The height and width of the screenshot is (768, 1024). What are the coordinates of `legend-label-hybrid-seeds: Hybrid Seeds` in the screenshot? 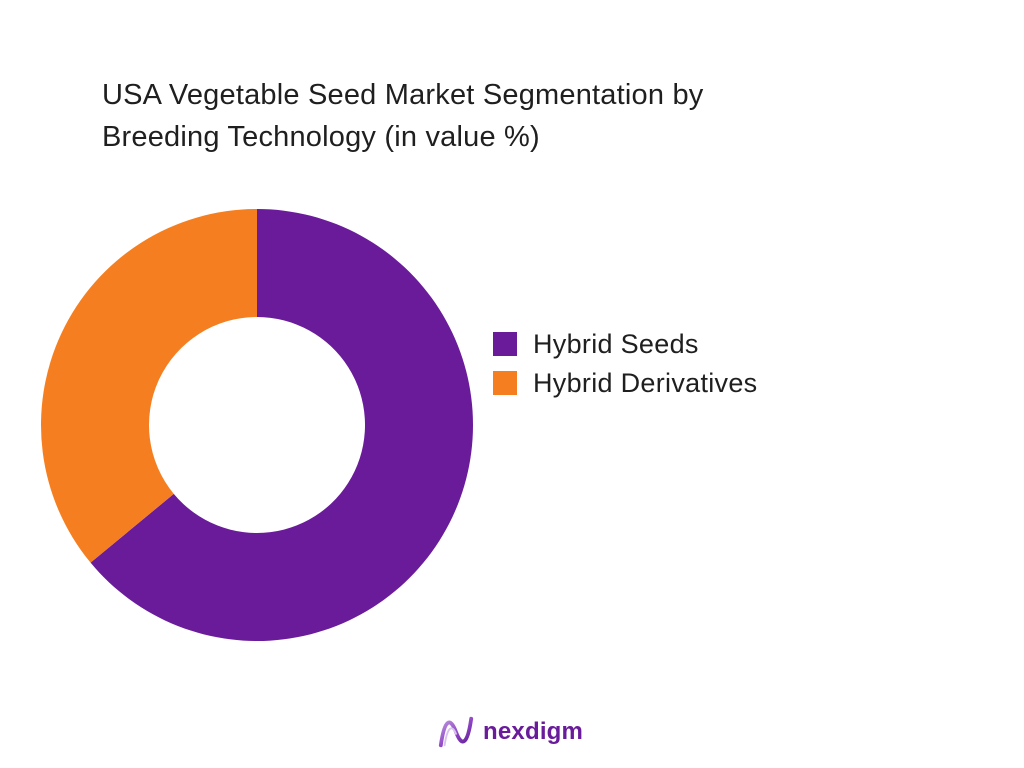 It's located at (616, 344).